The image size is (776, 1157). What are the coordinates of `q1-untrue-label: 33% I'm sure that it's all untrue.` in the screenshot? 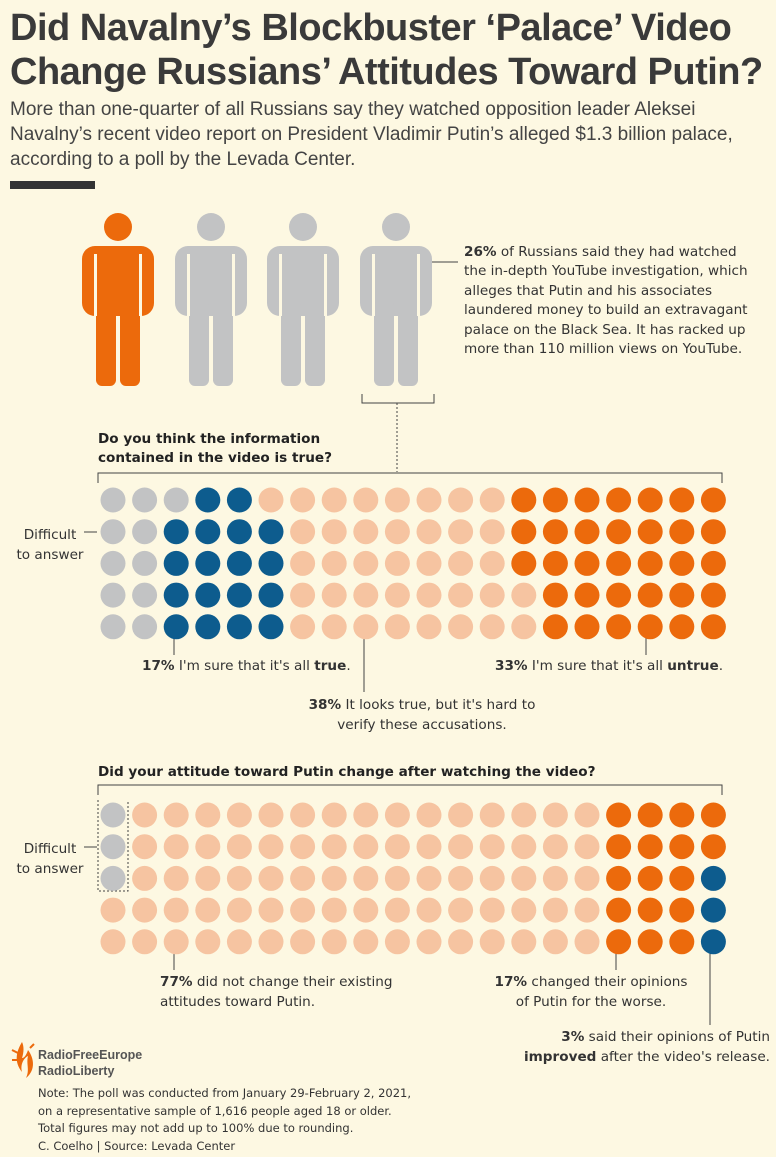 It's located at (609, 666).